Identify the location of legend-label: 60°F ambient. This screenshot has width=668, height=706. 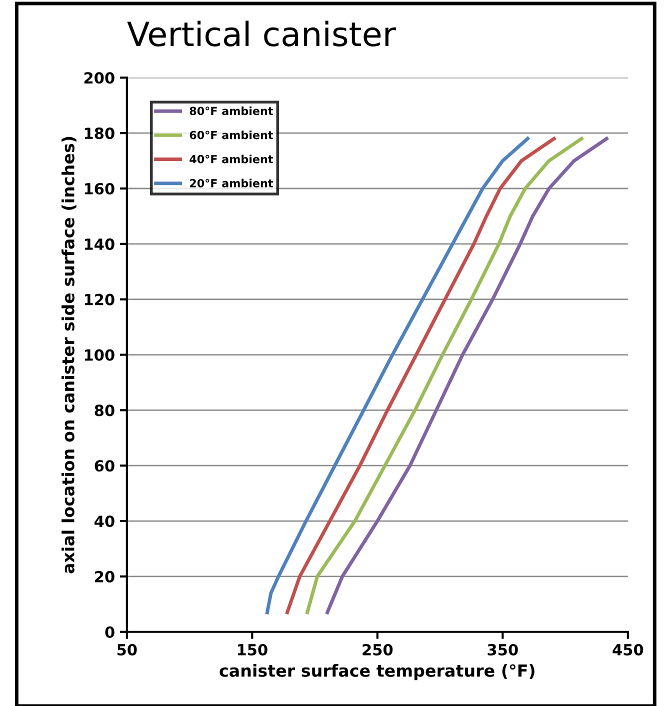
(231, 135).